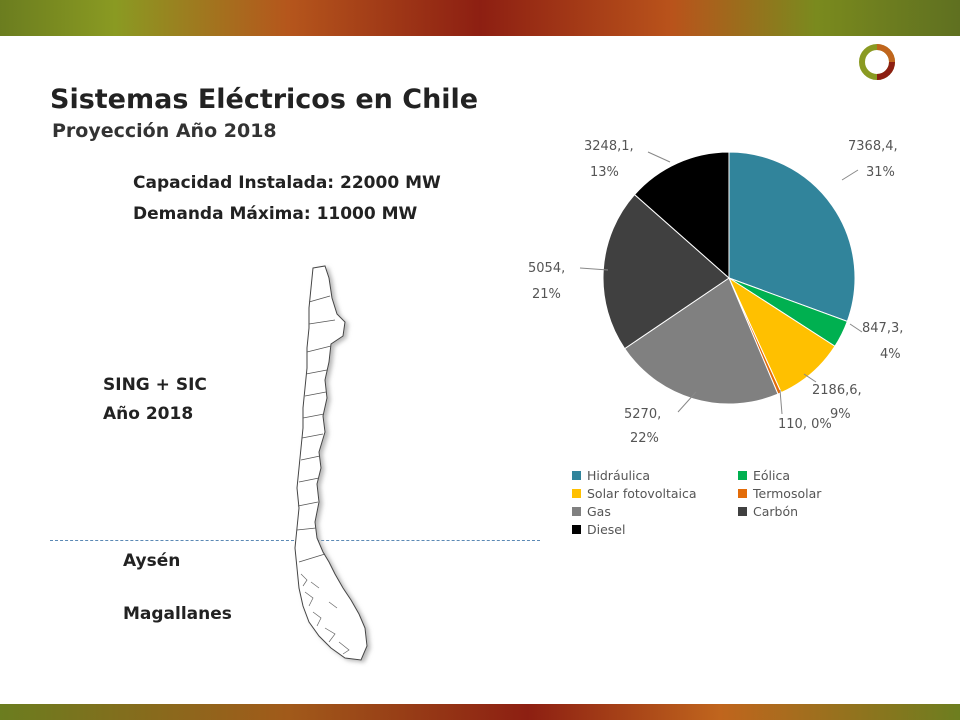 The image size is (960, 720). I want to click on data-label-value: 5270,, so click(642, 414).